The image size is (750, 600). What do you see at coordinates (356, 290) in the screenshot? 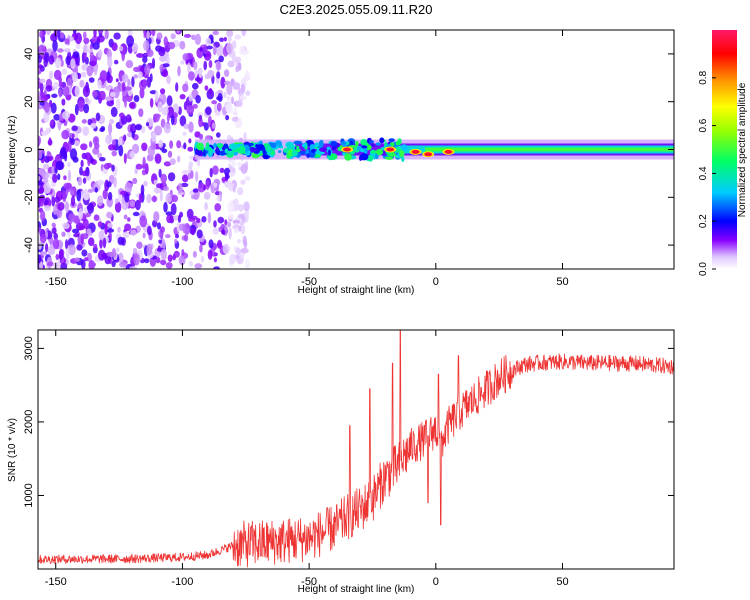
I see `spectrogram-x-label: Height of straight line (km)` at bounding box center [356, 290].